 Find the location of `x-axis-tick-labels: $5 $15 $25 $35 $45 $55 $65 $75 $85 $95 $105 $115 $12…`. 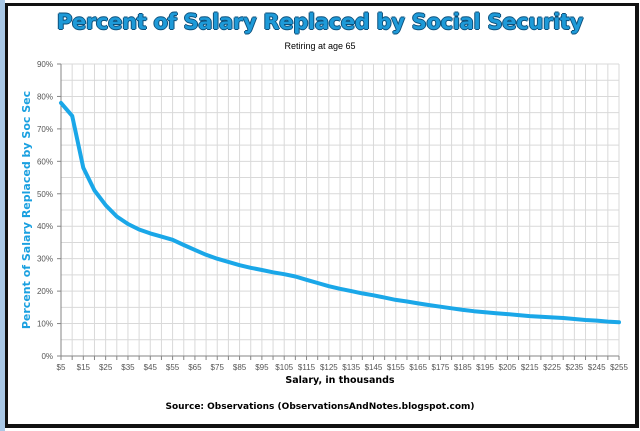

x-axis-tick-labels: $5 $15 $25 $35 $45 $55 $65 $75 $85 $95 $105 $115 $12… is located at coordinates (343, 367).